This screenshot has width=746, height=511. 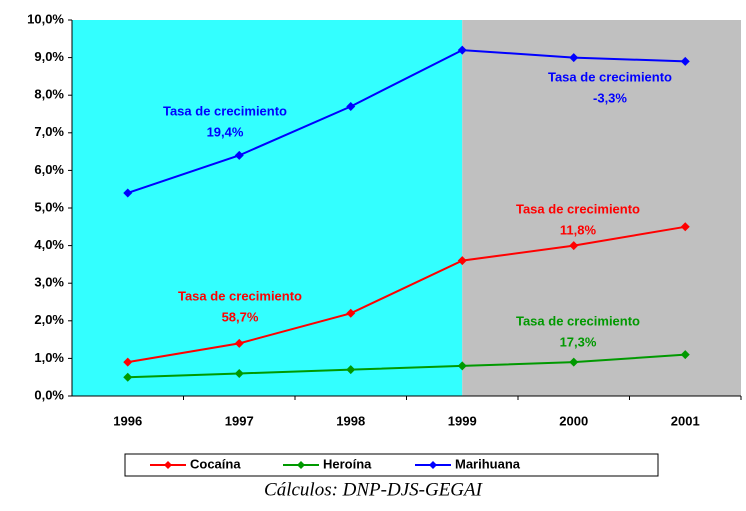 I want to click on y-tick-label: 3,0%, so click(x=49, y=282).